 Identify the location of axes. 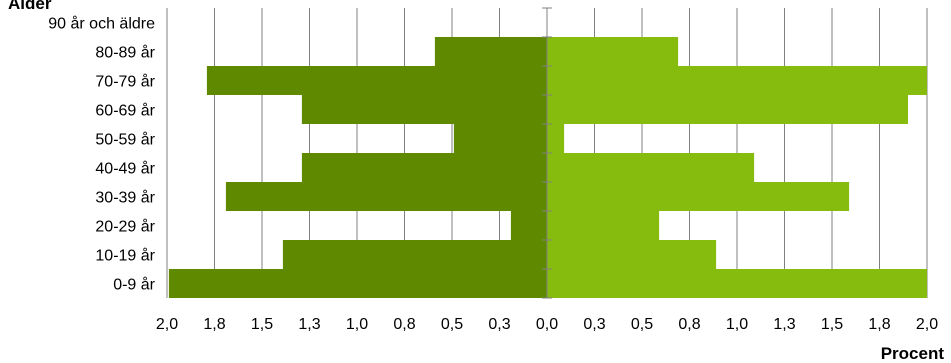
(547, 153).